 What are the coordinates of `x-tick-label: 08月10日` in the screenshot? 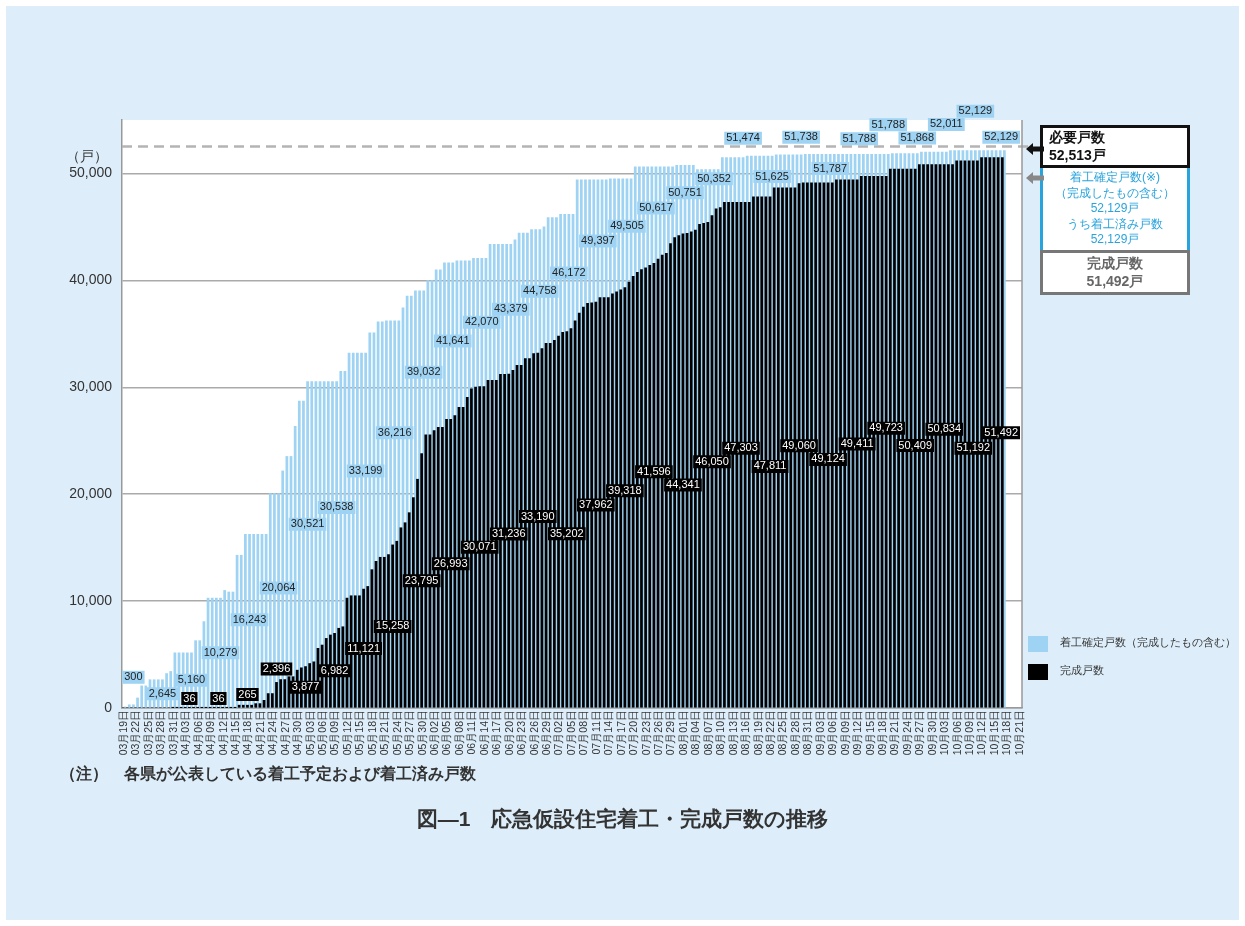 It's located at (720, 733).